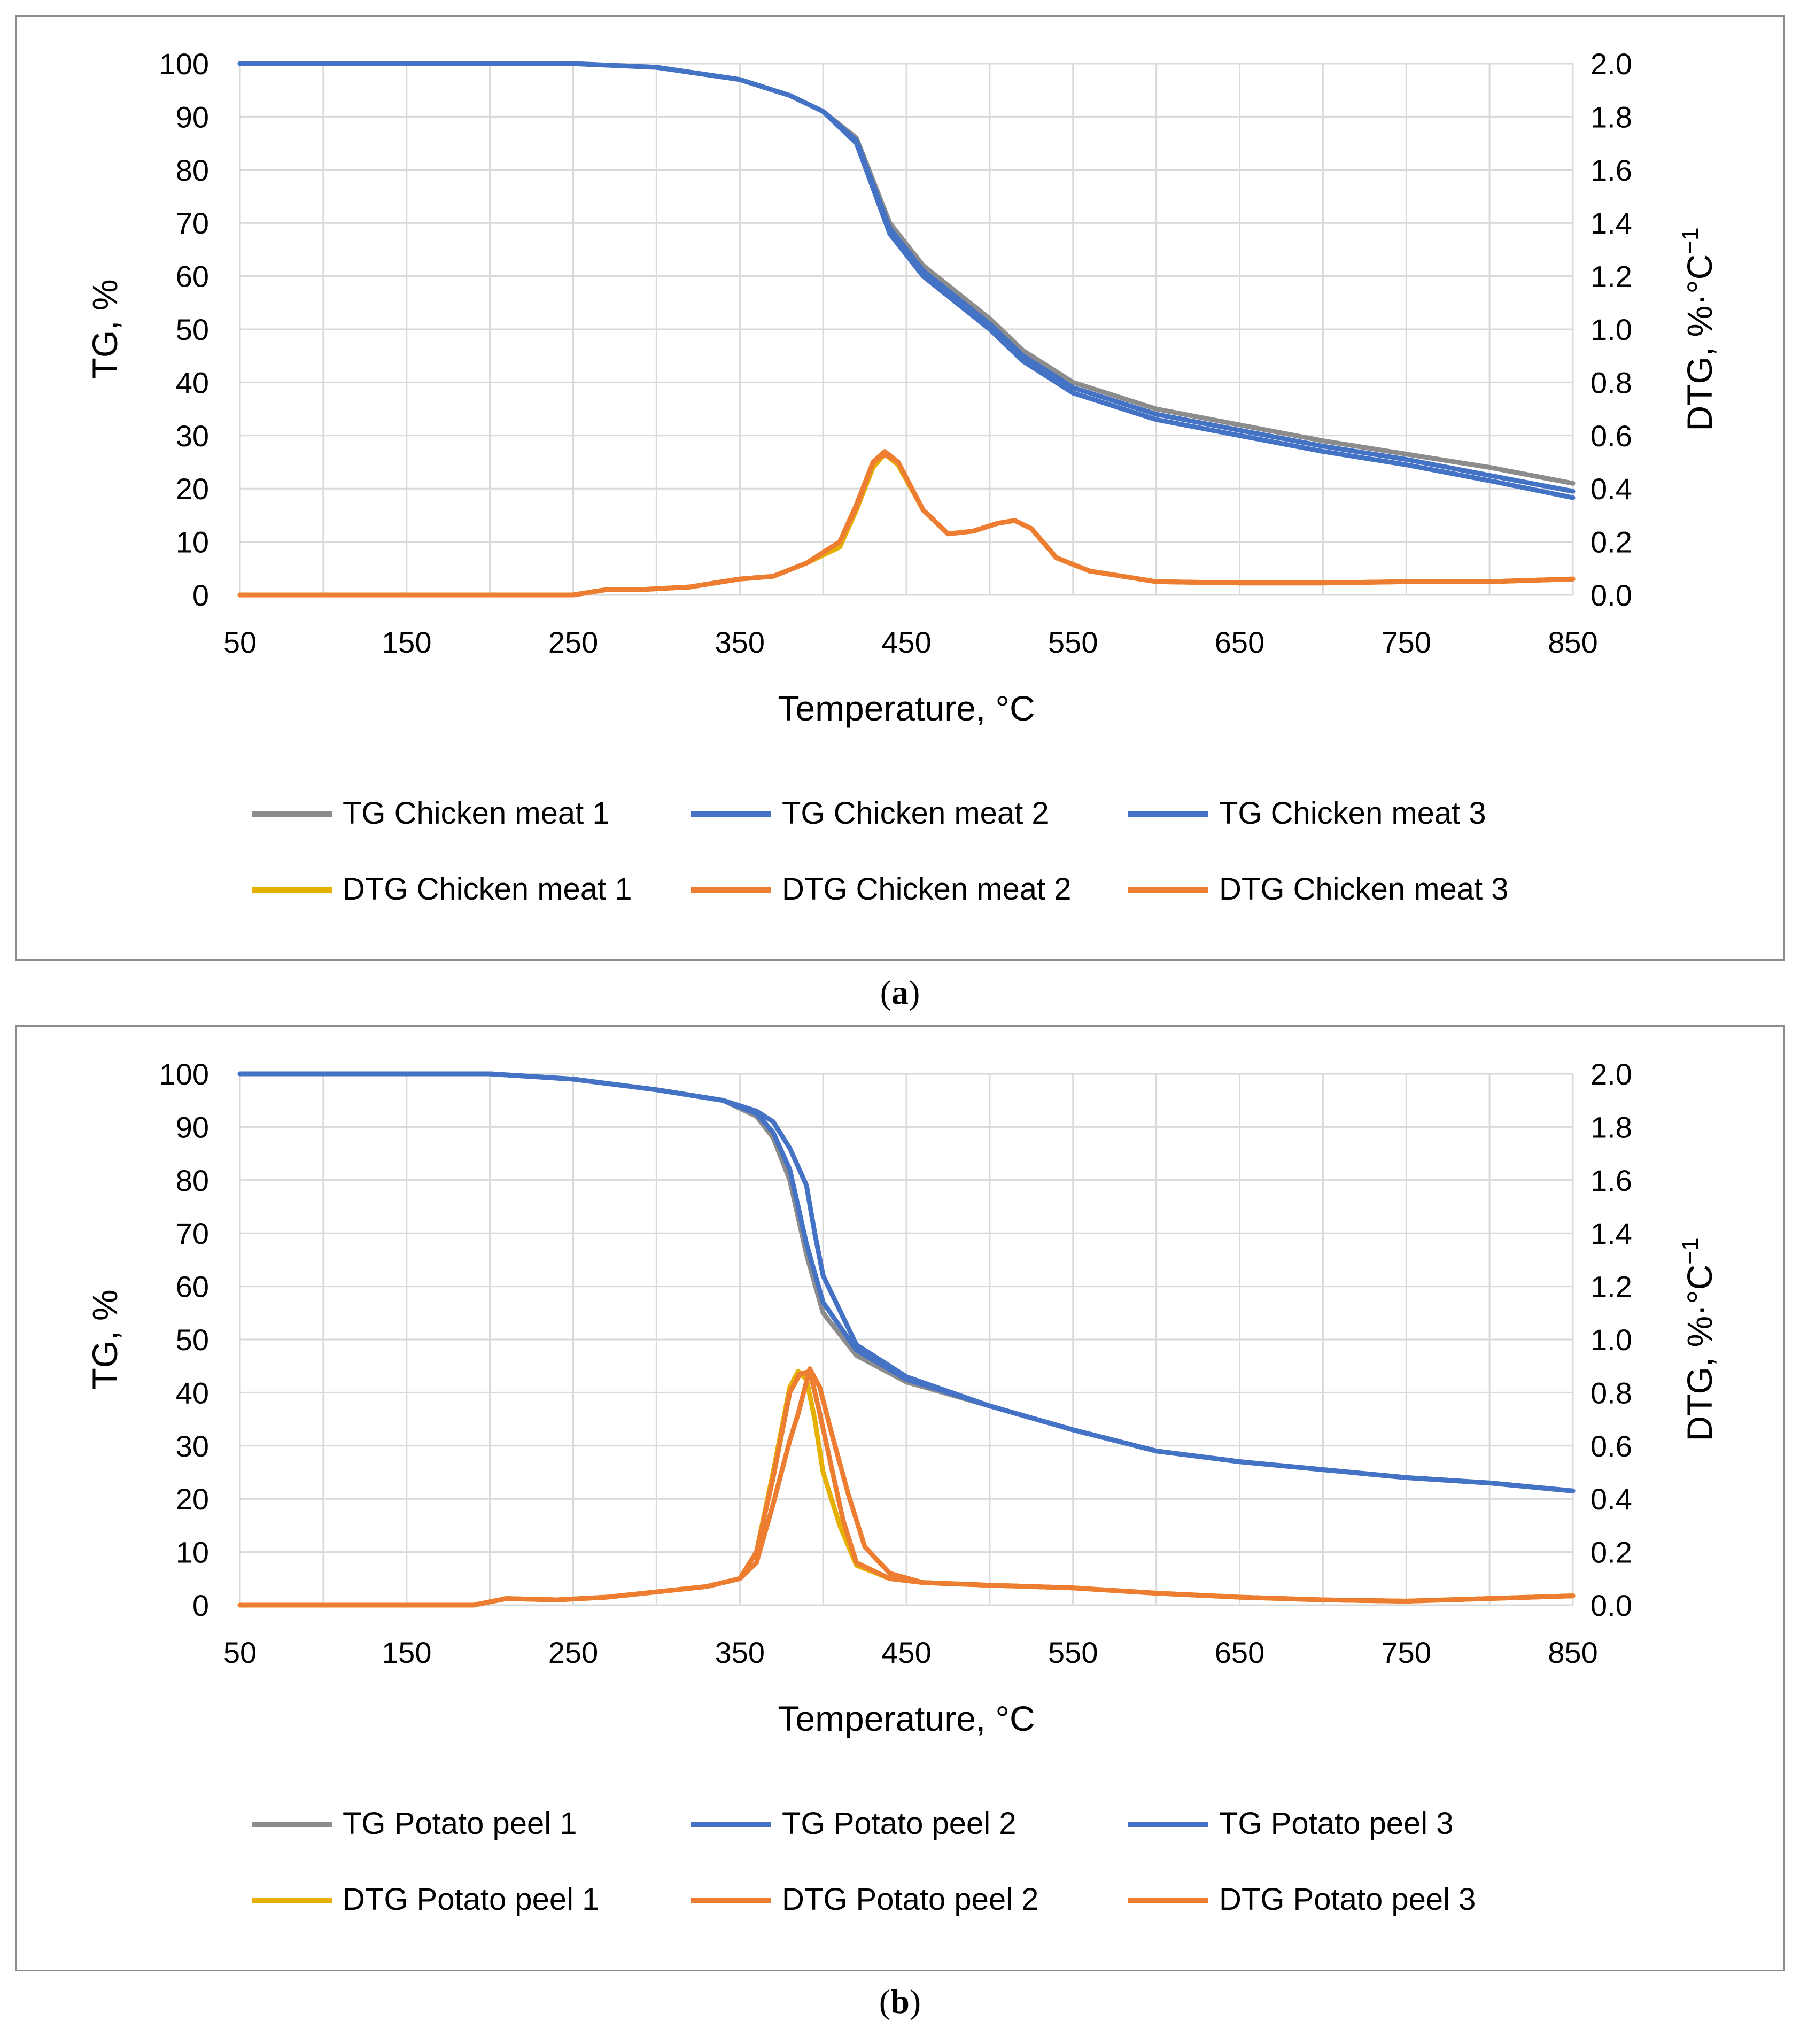 This screenshot has width=1800, height=2044. What do you see at coordinates (1611, 1074) in the screenshot?
I see `chart-b-y2-tick-label: 2.0` at bounding box center [1611, 1074].